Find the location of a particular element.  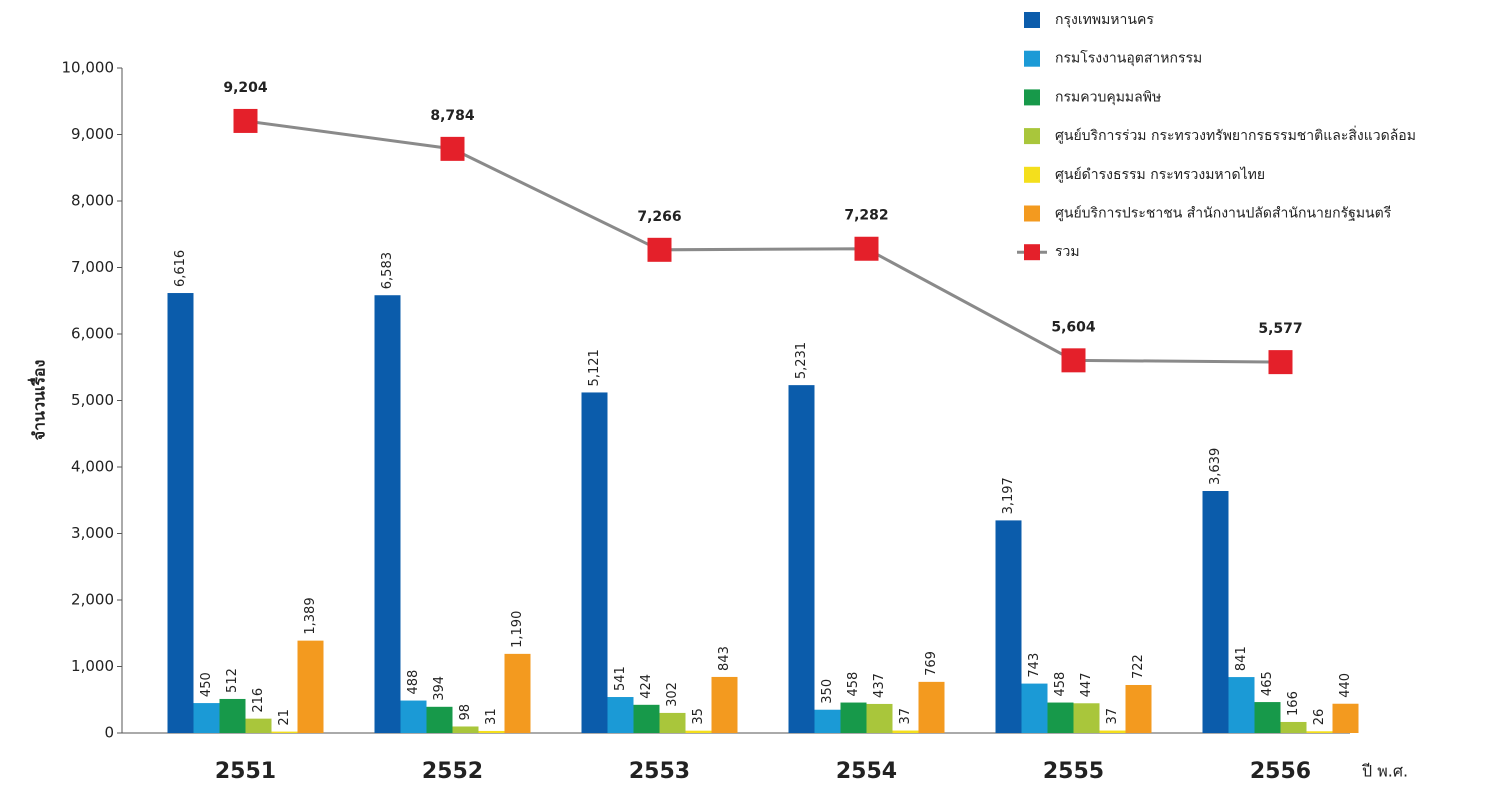

line-value-label: 7,282 is located at coordinates (866, 216).